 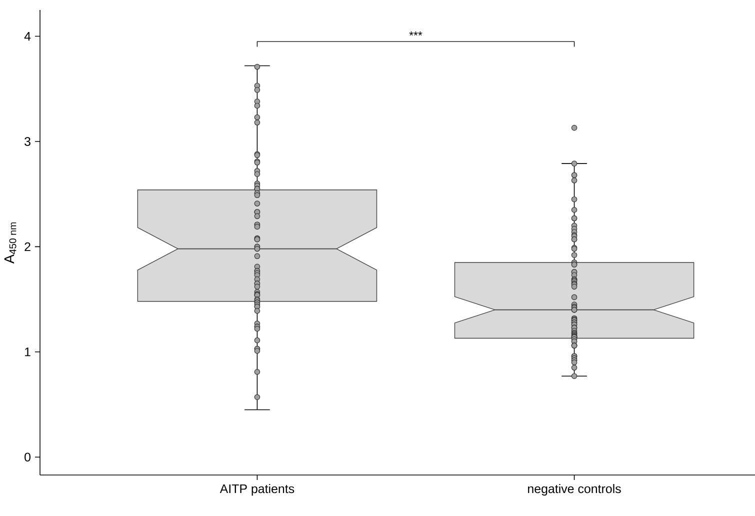 What do you see at coordinates (574, 490) in the screenshot?
I see `x-tick-label: negative controls` at bounding box center [574, 490].